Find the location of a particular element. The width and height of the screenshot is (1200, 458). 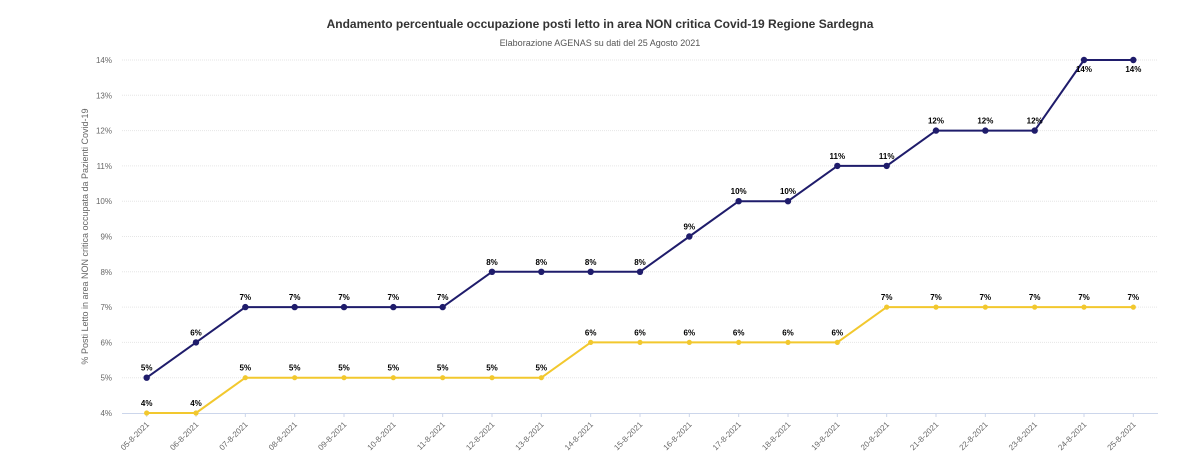

x-tick-label: 20-8-2021 is located at coordinates (875, 436).